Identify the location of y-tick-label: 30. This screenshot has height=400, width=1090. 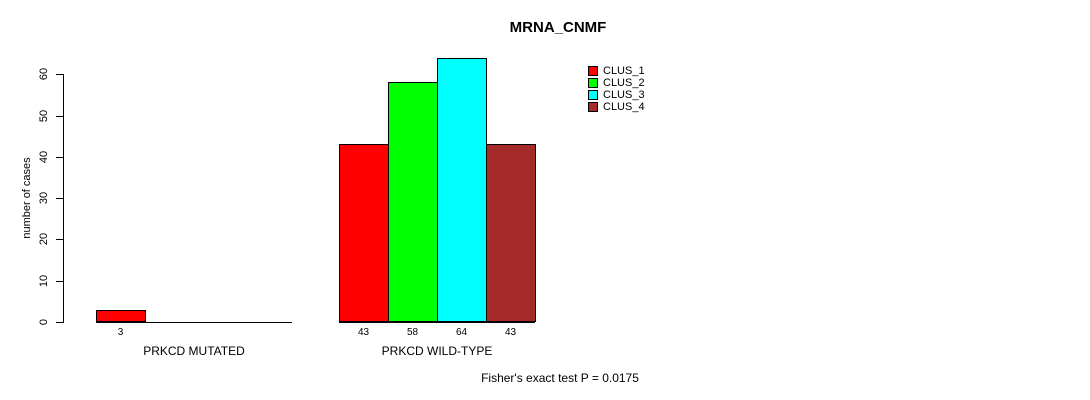
(44, 198).